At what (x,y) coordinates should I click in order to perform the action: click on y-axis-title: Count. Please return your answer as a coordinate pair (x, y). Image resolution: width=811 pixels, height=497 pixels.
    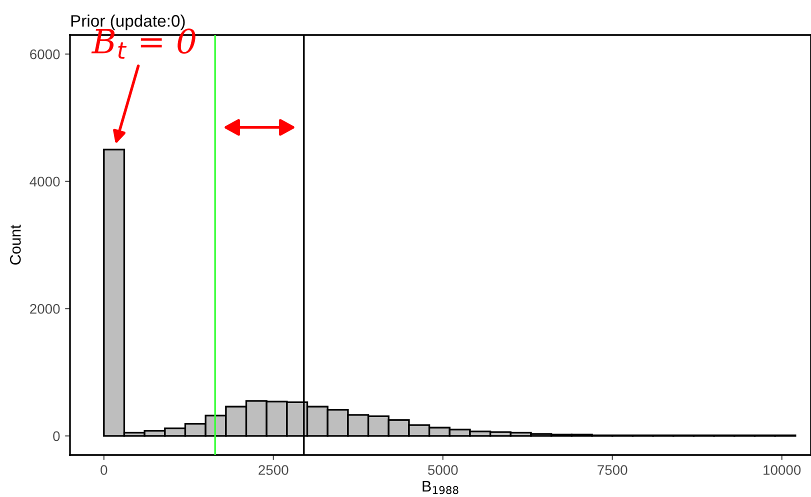
    Looking at the image, I should click on (15, 244).